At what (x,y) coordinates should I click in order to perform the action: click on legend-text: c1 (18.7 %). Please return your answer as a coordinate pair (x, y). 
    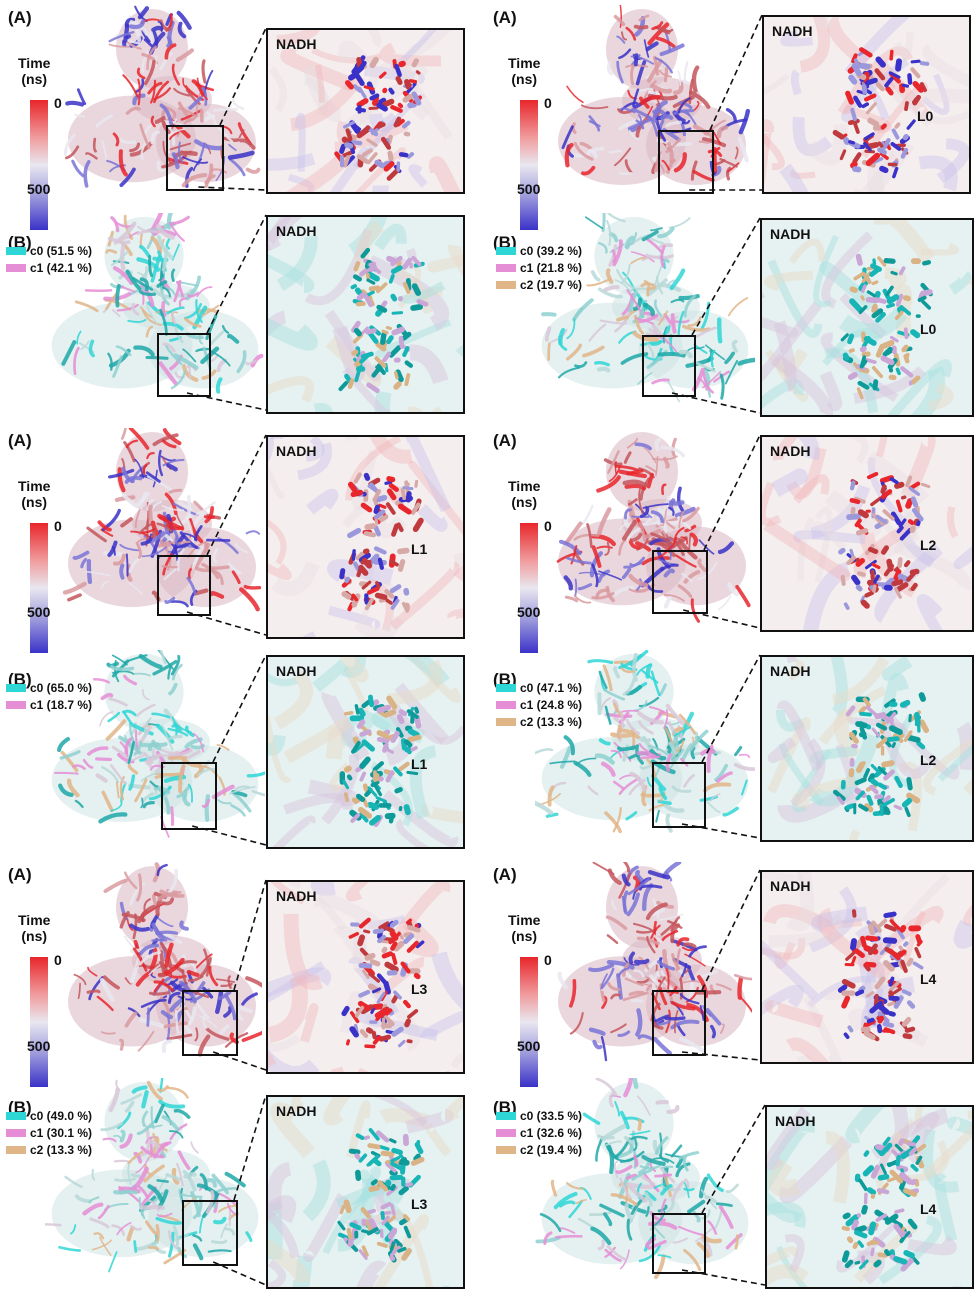
    Looking at the image, I should click on (61, 705).